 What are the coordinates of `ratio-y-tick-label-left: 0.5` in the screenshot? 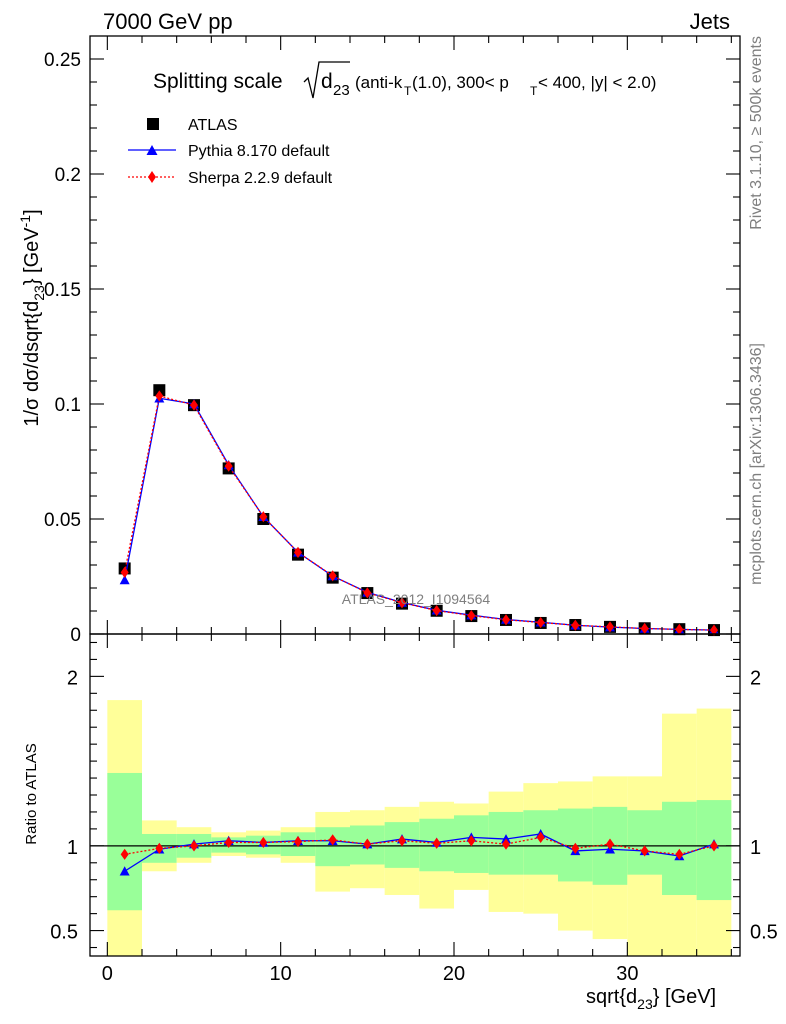 It's located at (64, 933).